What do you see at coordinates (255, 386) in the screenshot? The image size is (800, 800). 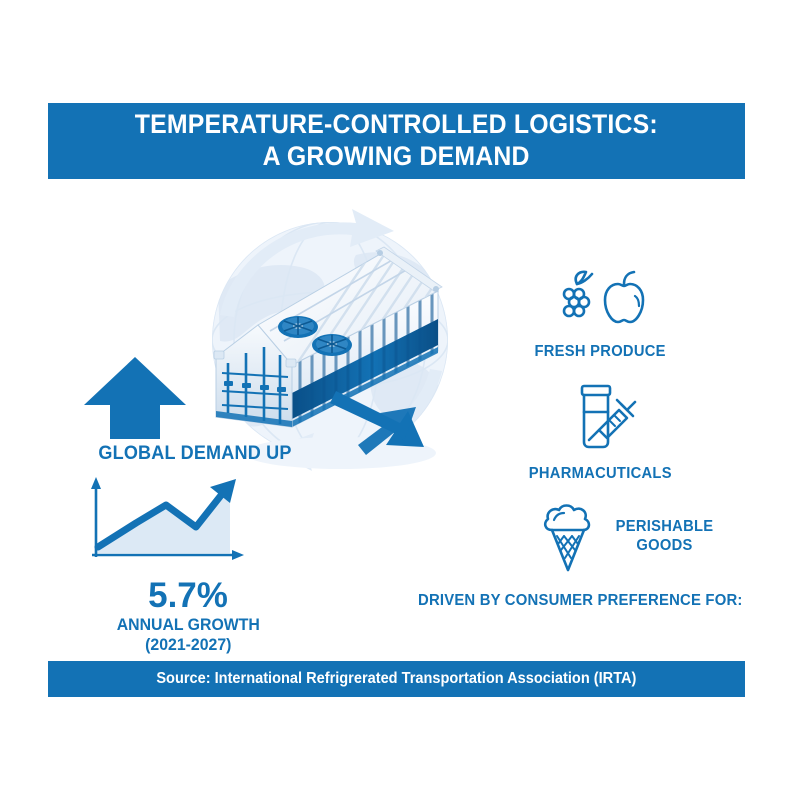 I see `container-door-handles` at bounding box center [255, 386].